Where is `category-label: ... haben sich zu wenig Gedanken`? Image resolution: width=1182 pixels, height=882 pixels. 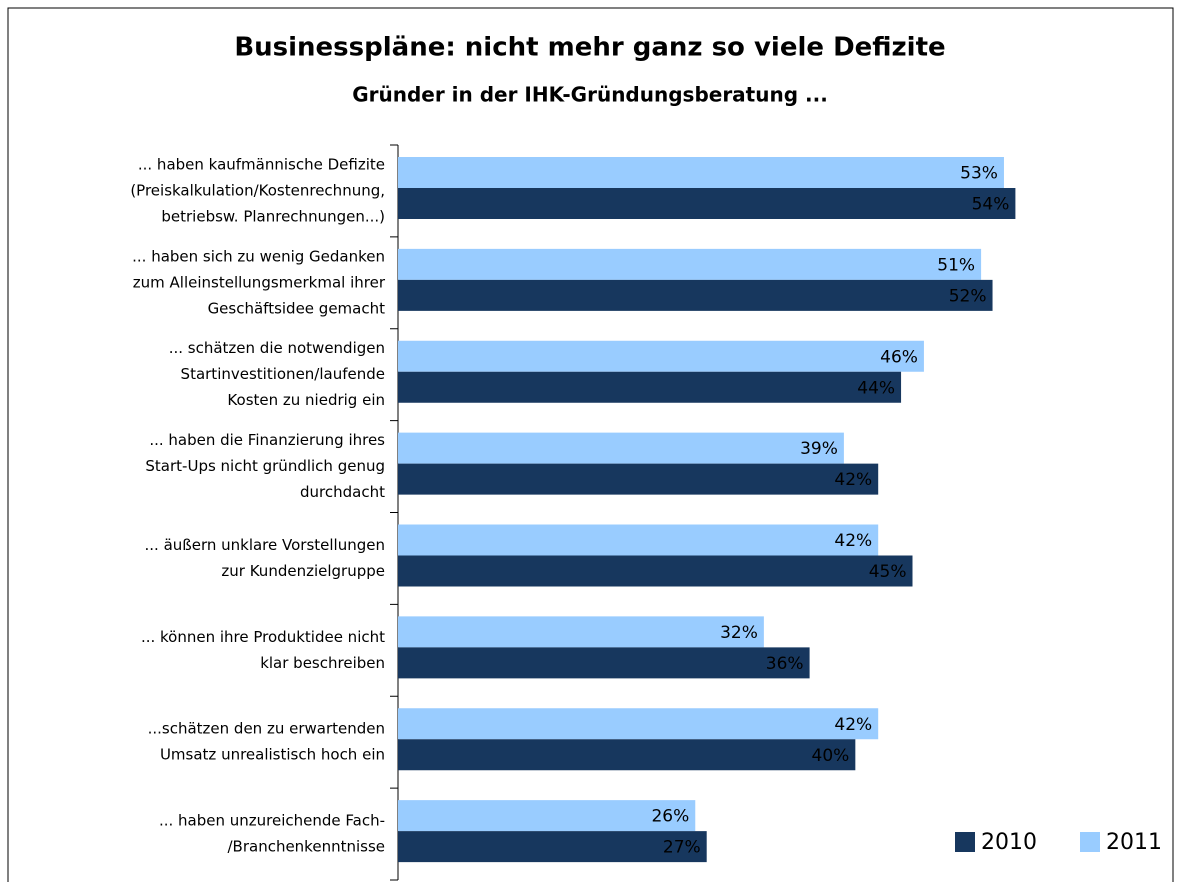 category-label: ... haben sich zu wenig Gedanken is located at coordinates (258, 256).